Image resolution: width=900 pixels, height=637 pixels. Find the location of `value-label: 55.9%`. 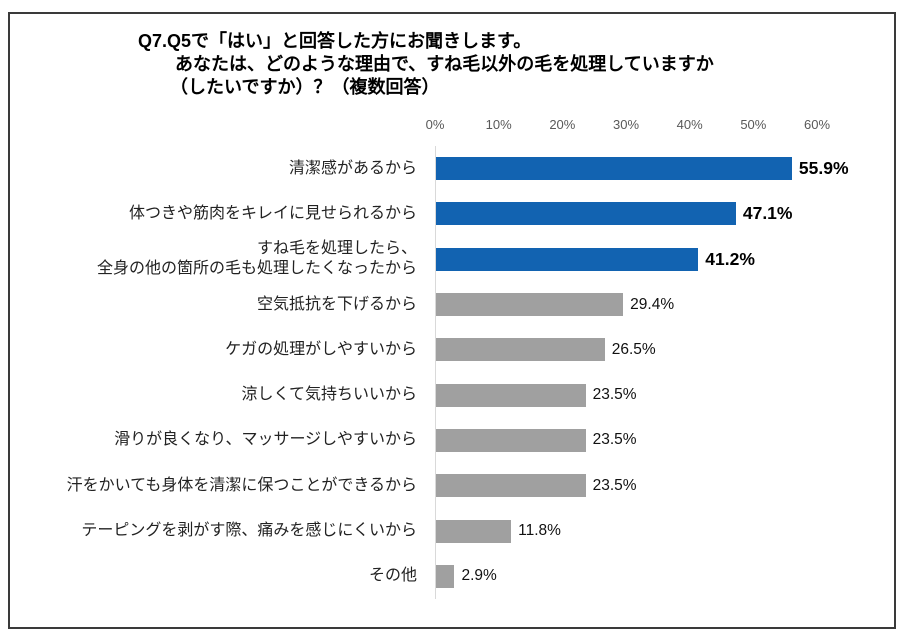

value-label: 55.9% is located at coordinates (823, 168).